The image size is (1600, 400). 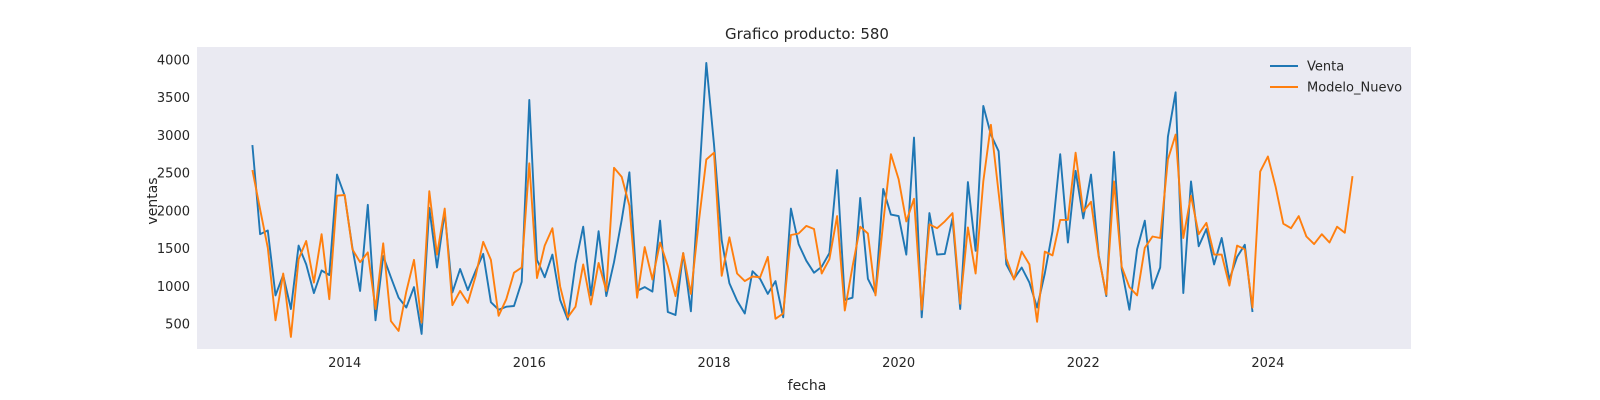 What do you see at coordinates (173, 192) in the screenshot?
I see `y-ticks: 500 1000 1500 2000 2500 3000 3500 4000` at bounding box center [173, 192].